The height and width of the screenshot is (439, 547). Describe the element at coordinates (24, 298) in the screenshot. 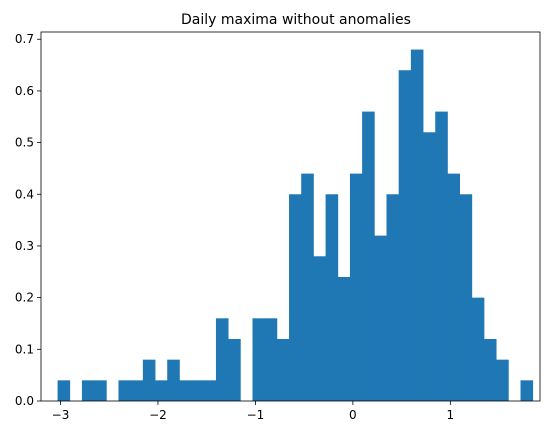

I see `y-tick-label: 0.2` at that location.